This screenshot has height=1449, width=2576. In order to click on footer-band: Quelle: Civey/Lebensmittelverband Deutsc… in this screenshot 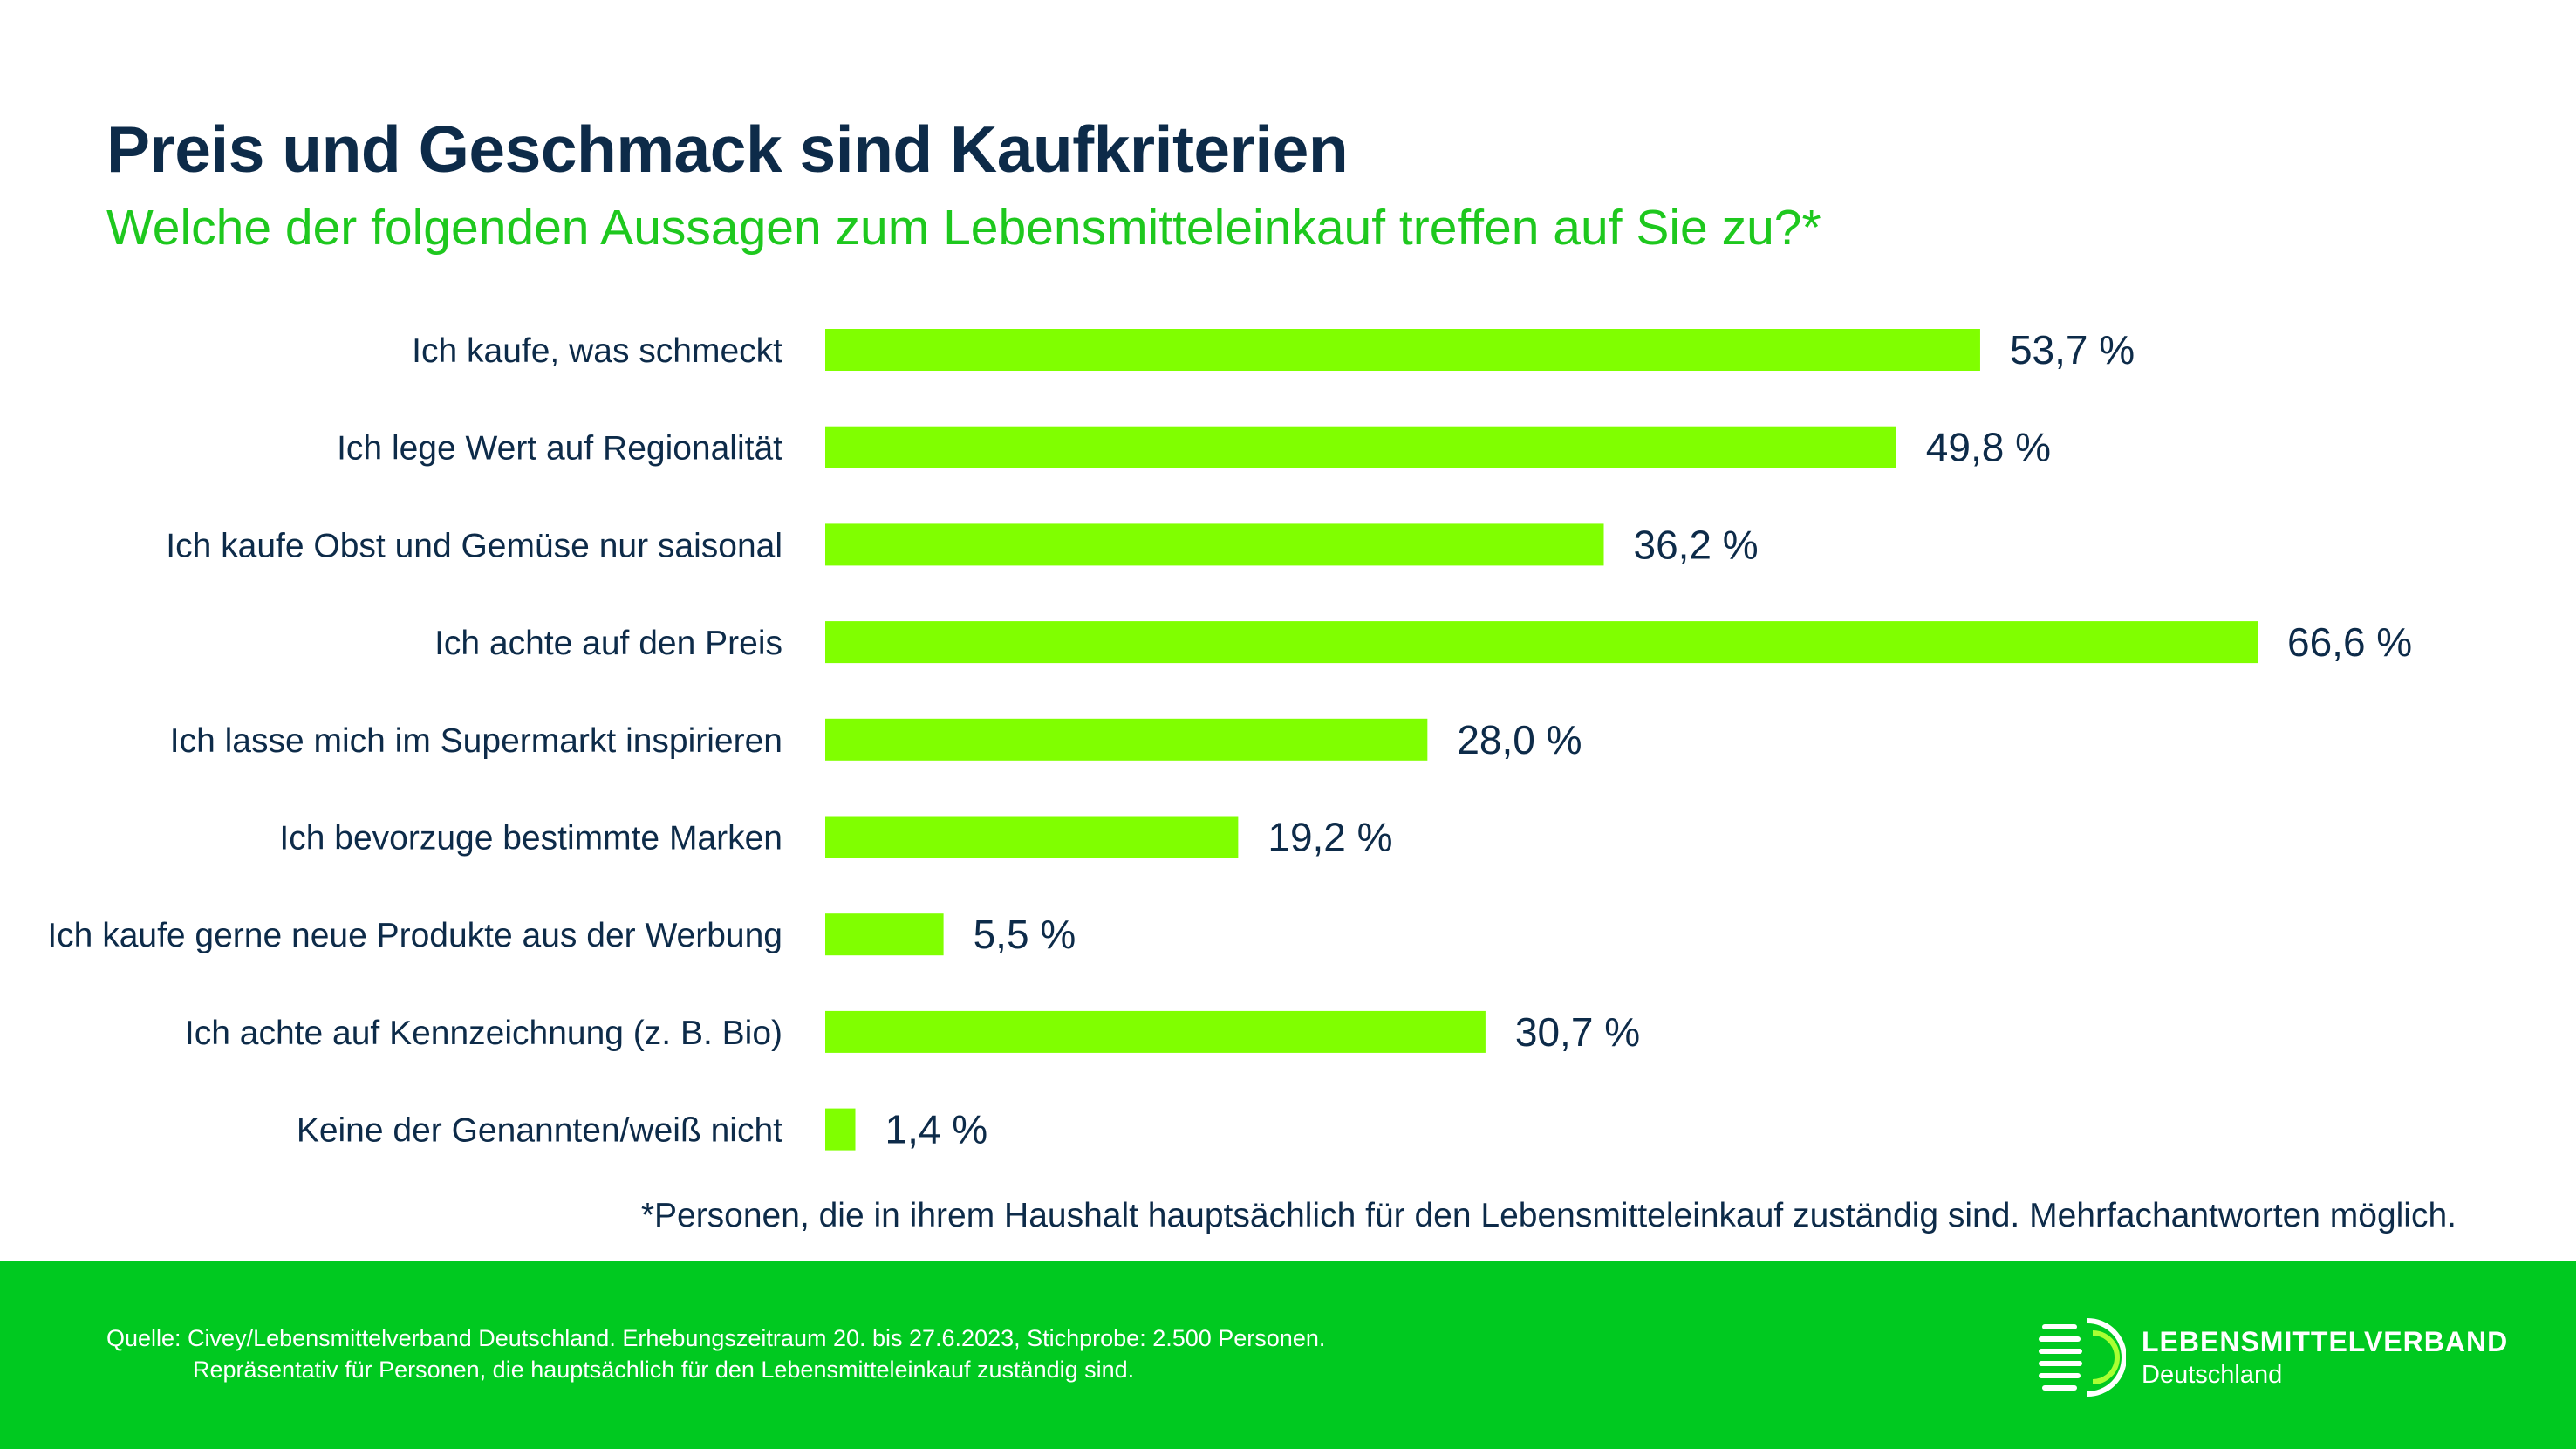, I will do `click(1288, 1355)`.